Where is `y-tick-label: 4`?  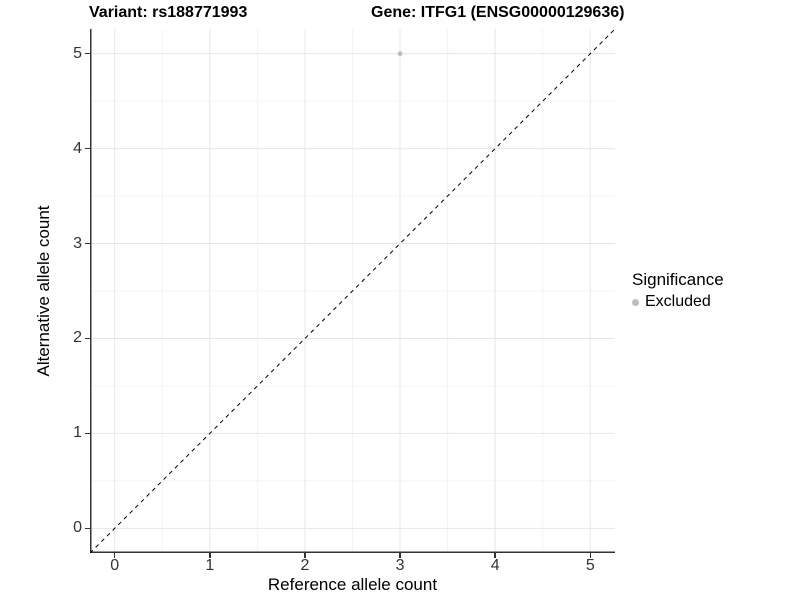 y-tick-label: 4 is located at coordinates (77, 148).